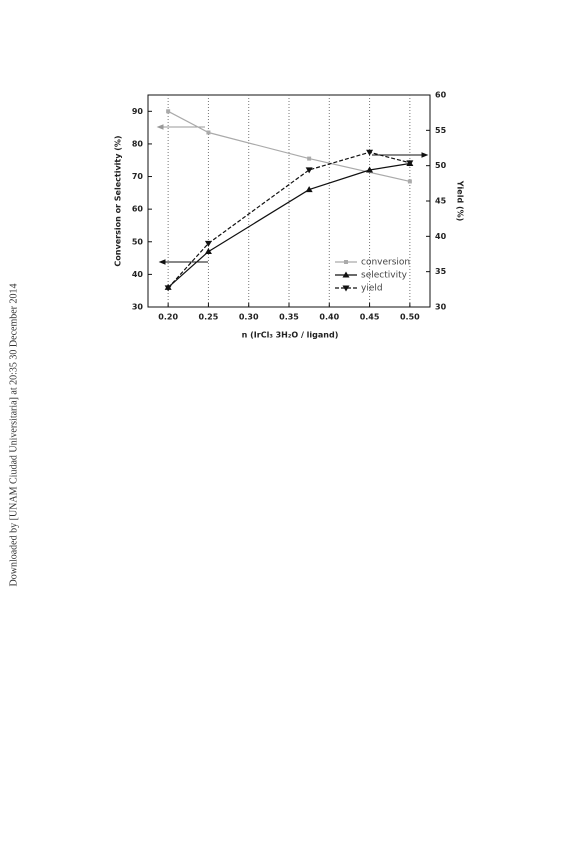 The image size is (576, 868). I want to click on x-tick-label: 0.20, so click(168, 317).